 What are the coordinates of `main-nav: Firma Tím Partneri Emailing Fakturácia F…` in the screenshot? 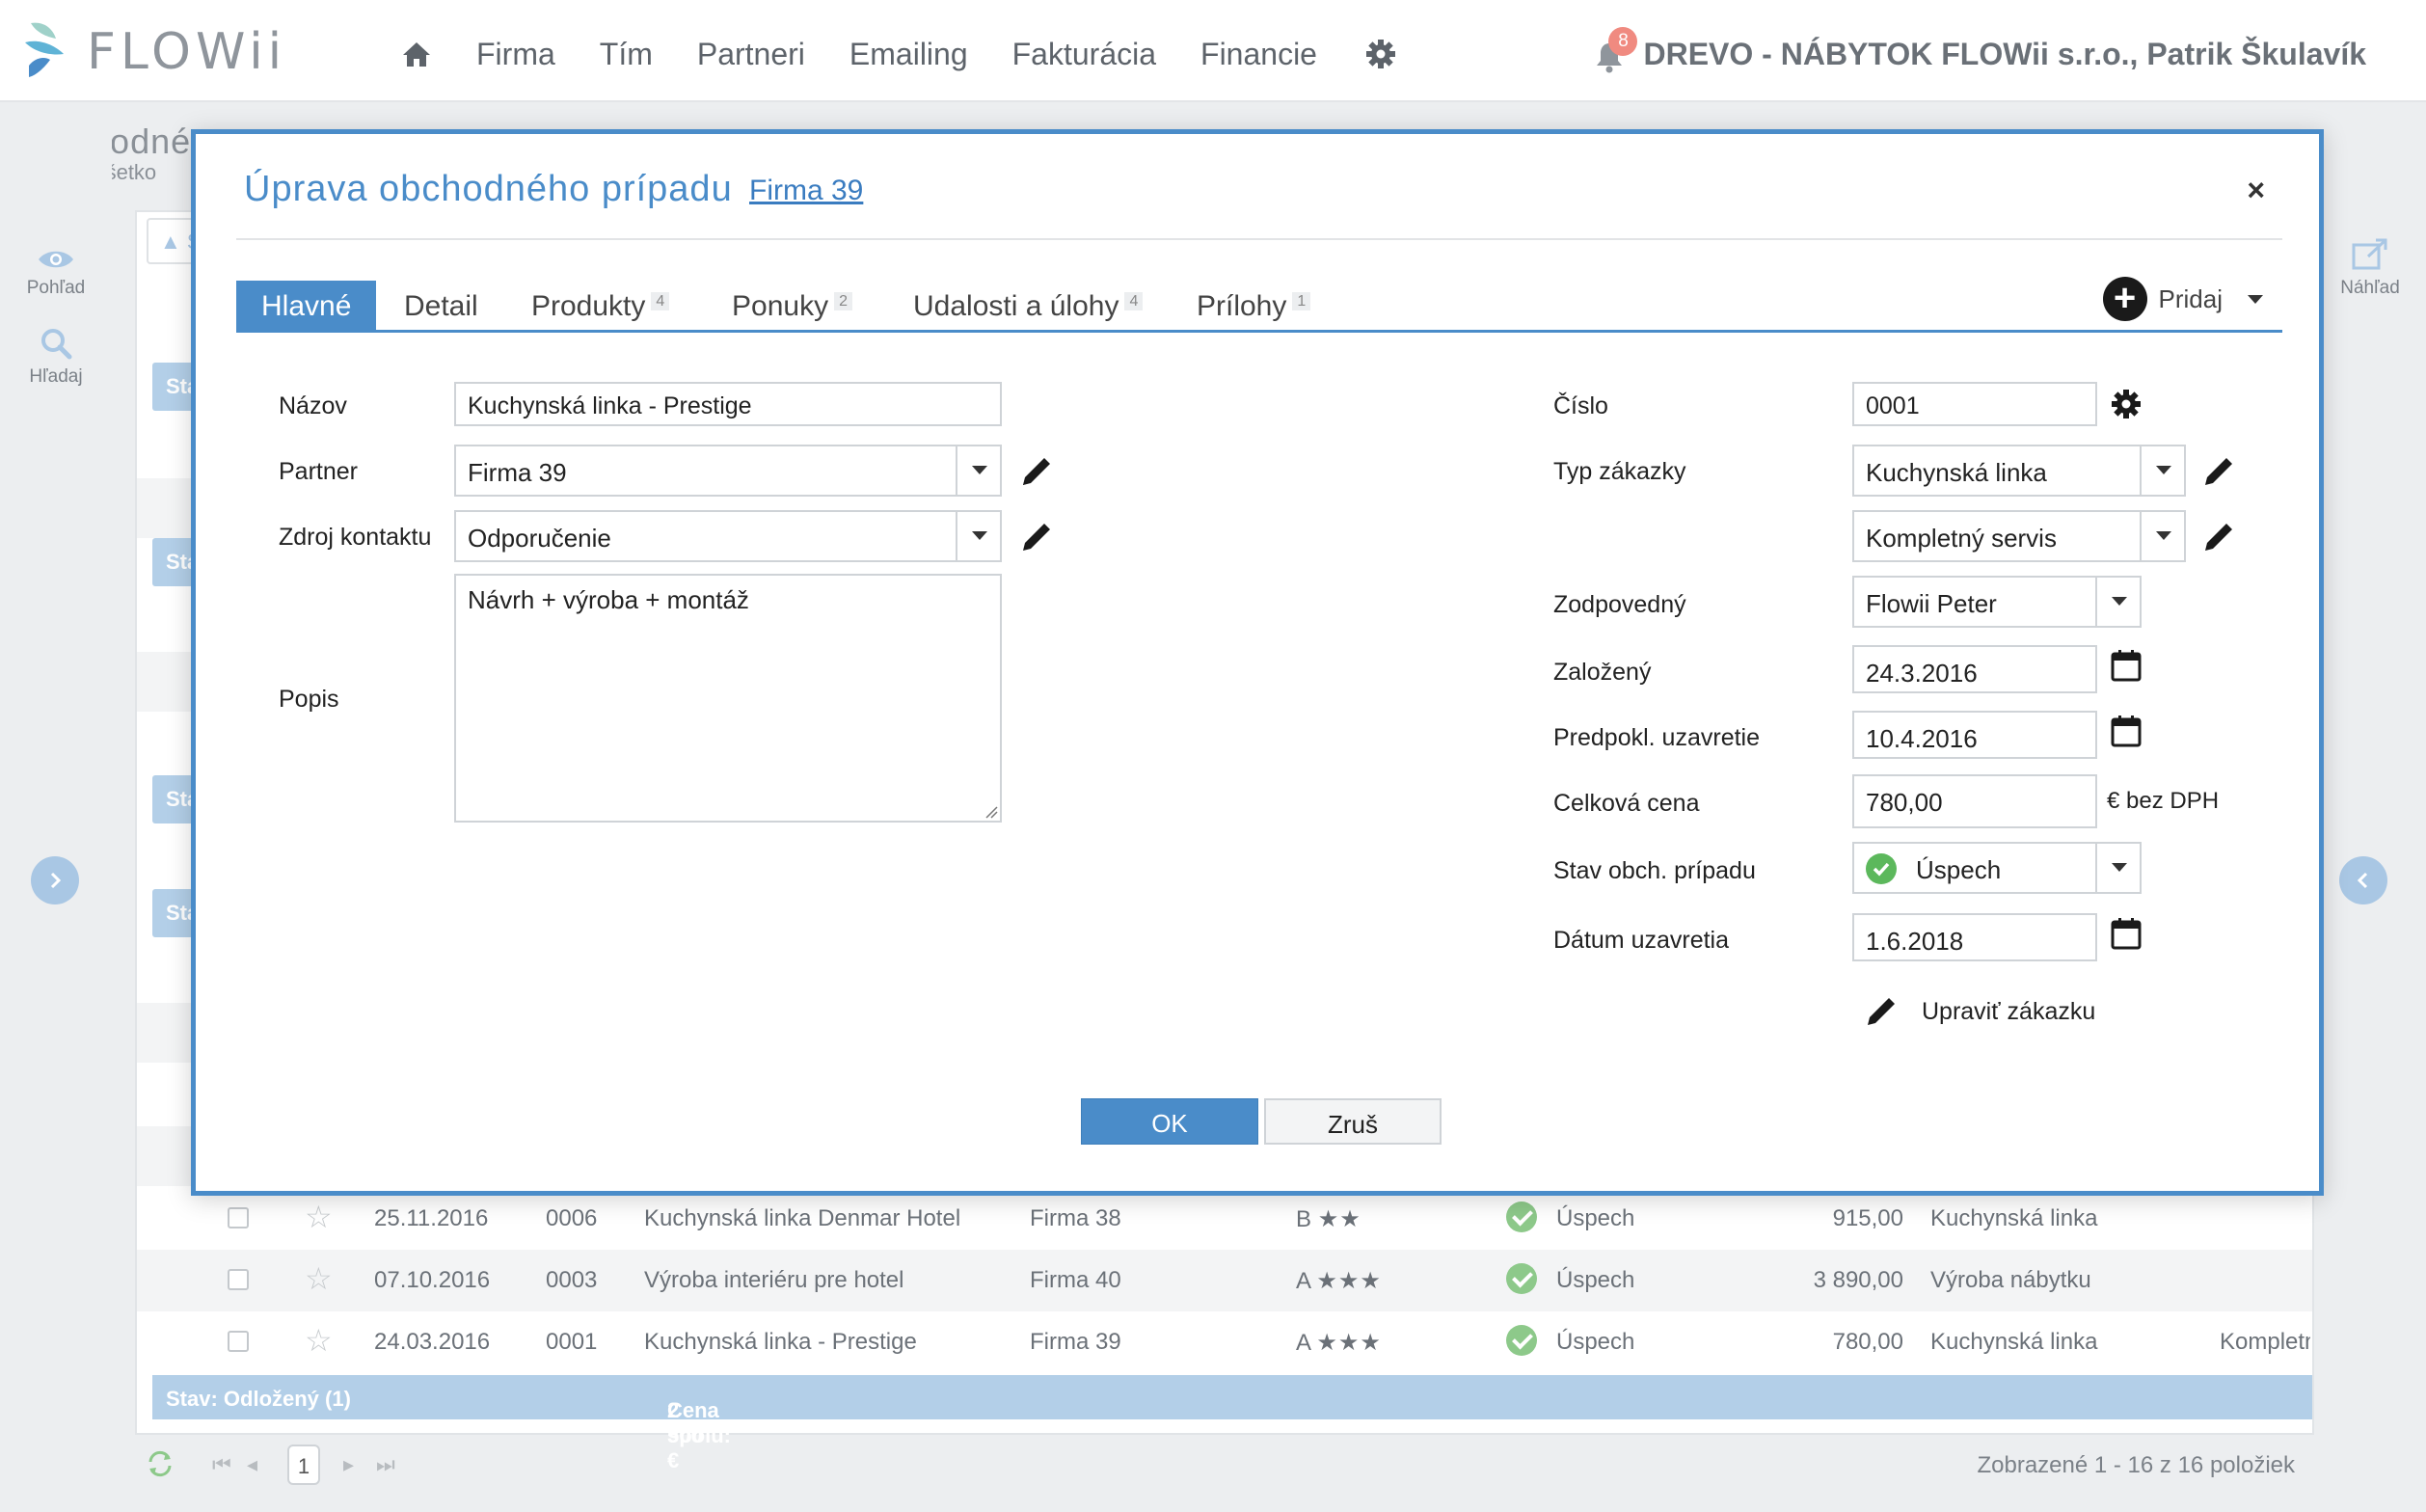 It's located at (897, 54).